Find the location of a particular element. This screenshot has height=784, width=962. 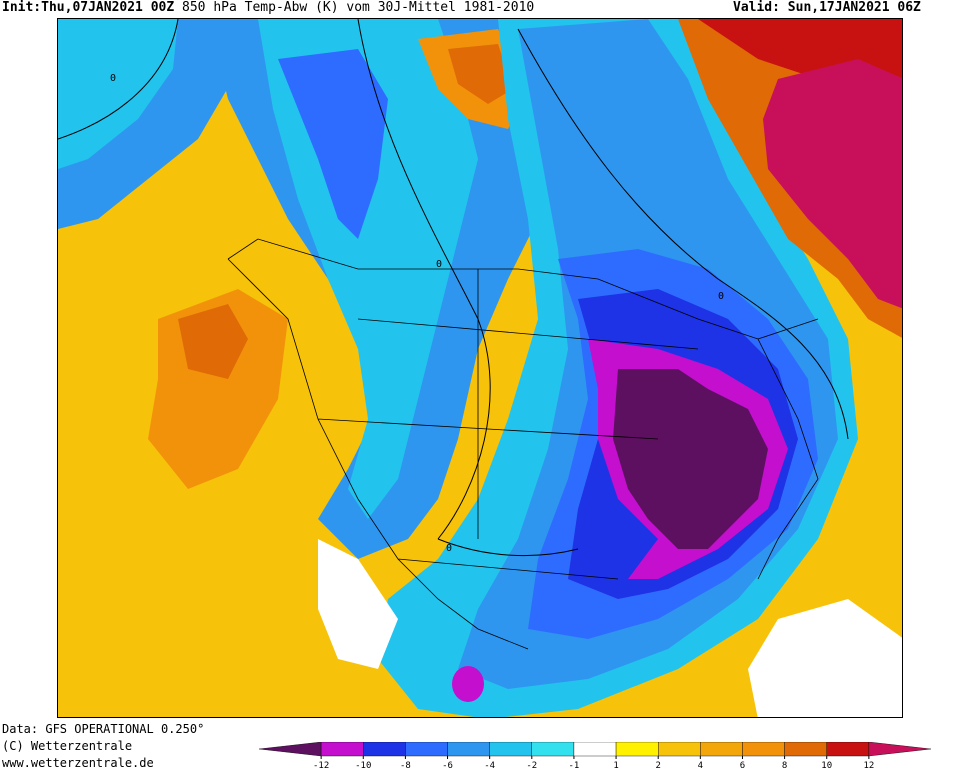

data-source: Data: GFS OPERATIONAL 0.250° is located at coordinates (103, 729).